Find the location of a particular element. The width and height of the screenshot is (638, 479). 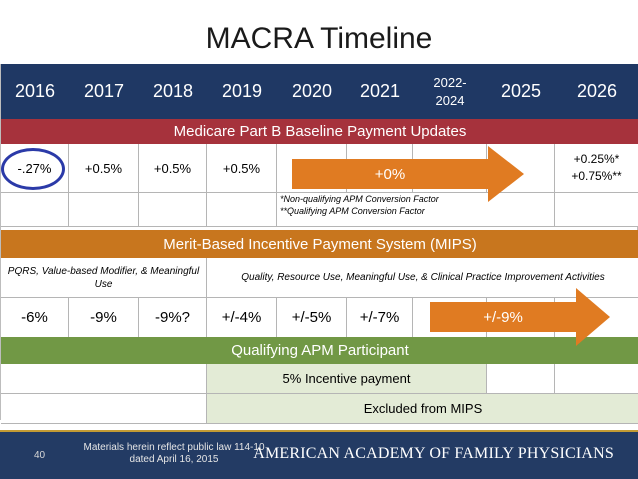

apm-incentive-payment: 5% Incentive payment is located at coordinates (347, 378).